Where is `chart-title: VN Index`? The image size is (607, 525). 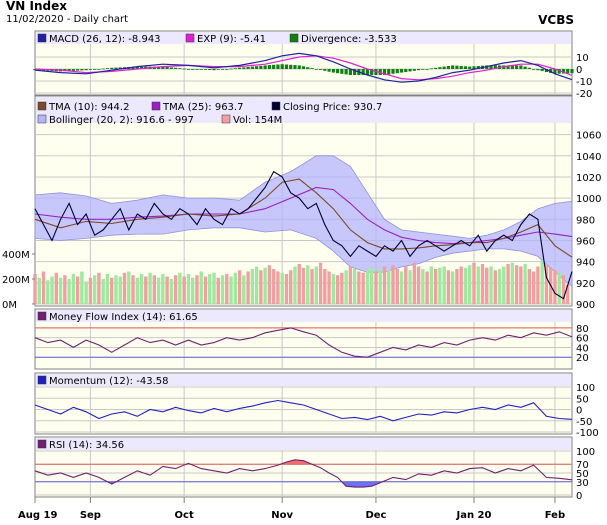 chart-title: VN Index is located at coordinates (36, 6).